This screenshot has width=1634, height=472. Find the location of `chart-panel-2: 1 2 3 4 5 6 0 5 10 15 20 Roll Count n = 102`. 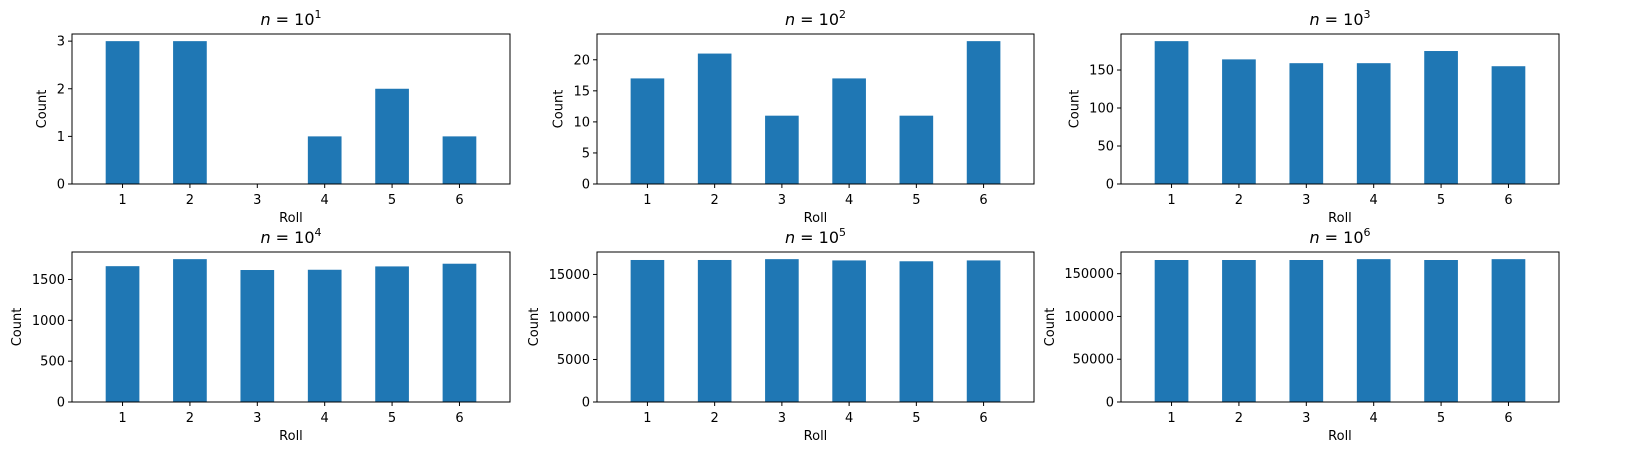

chart-panel-2: 1 2 3 4 5 6 0 5 10 15 20 Roll Count n = 102 is located at coordinates (793, 117).